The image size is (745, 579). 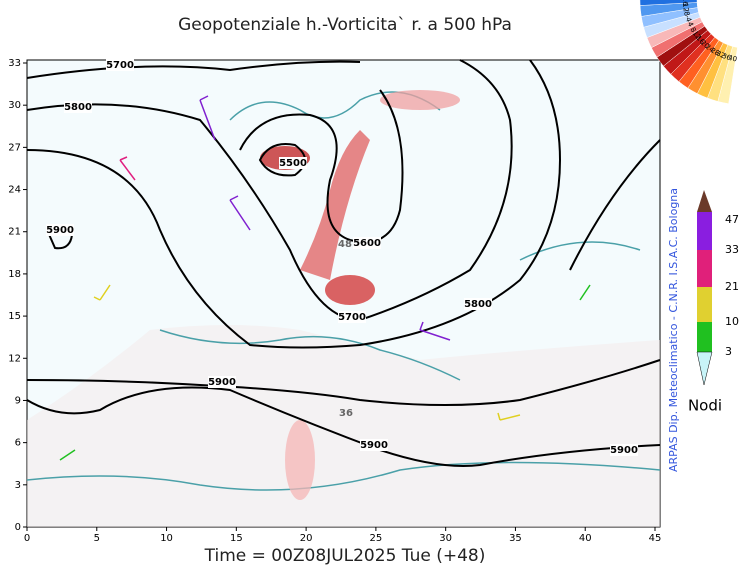 What do you see at coordinates (720, 54) in the screenshot?
I see `vorticity-legend-label: 32` at bounding box center [720, 54].